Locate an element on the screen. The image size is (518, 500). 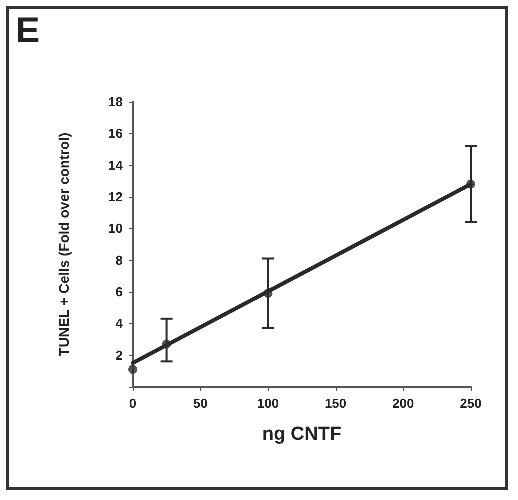
x-tick-label: 0 is located at coordinates (133, 403).